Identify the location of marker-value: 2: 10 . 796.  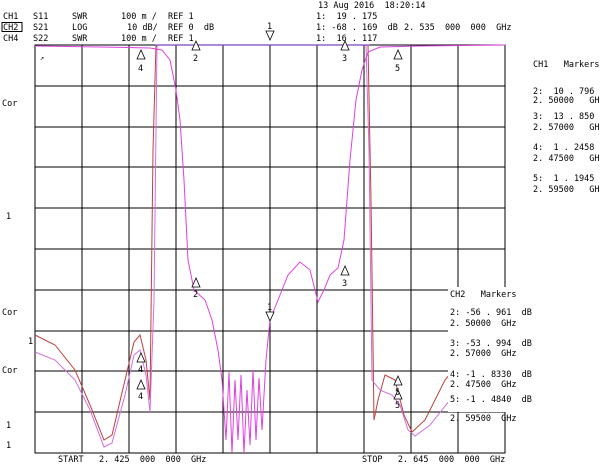
(563, 92).